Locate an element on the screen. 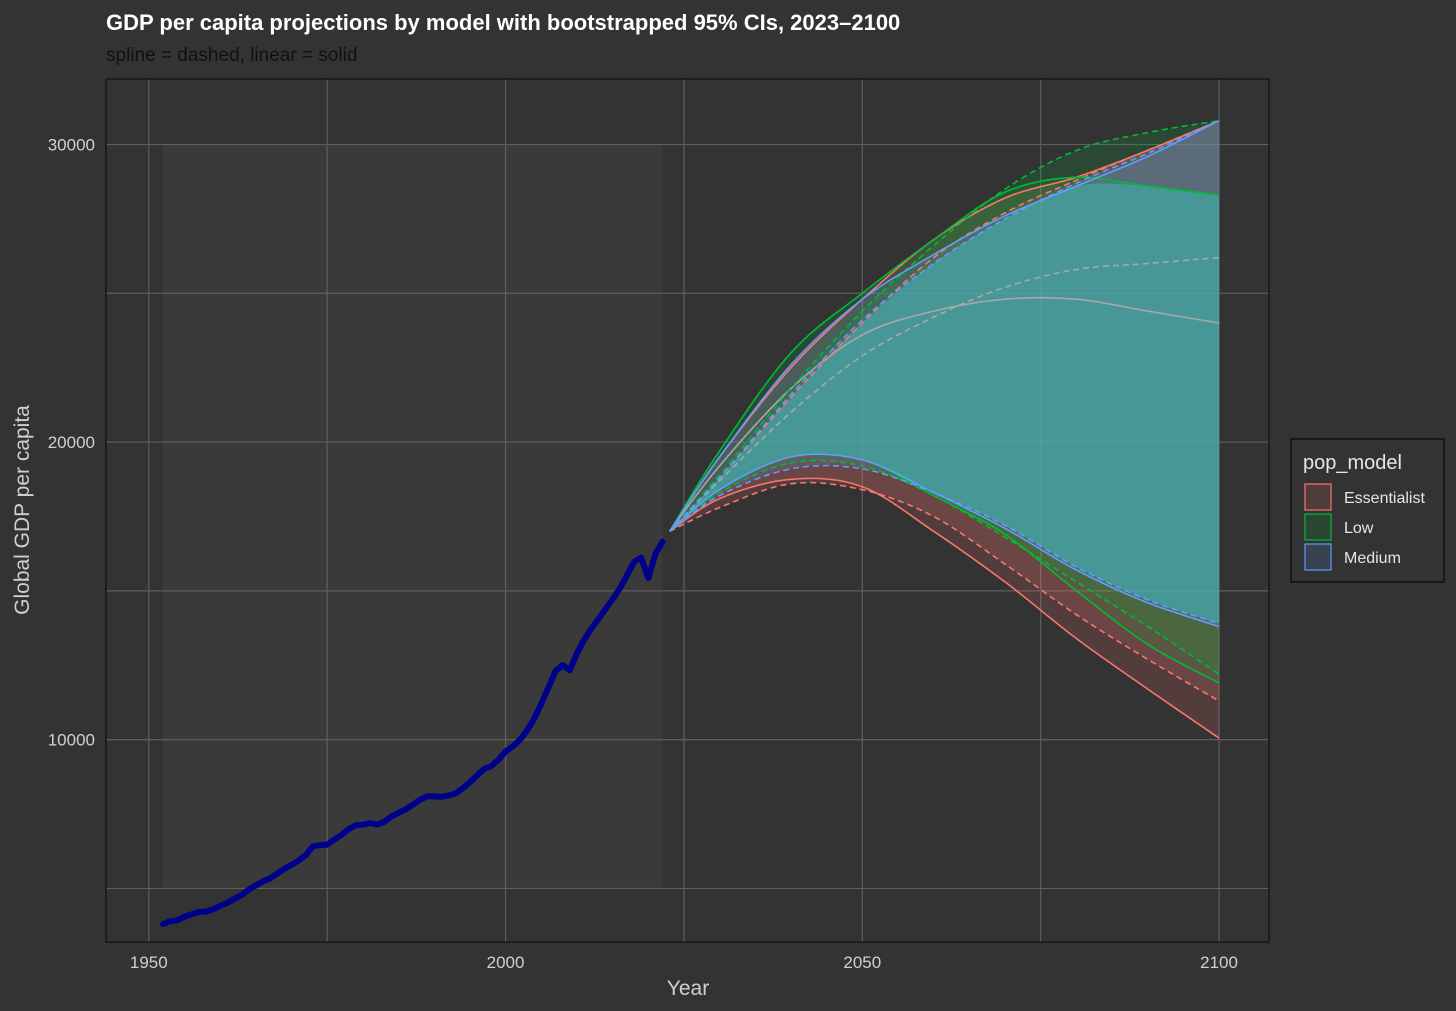 The height and width of the screenshot is (1011, 1456). legend-key-low is located at coordinates (1318, 527).